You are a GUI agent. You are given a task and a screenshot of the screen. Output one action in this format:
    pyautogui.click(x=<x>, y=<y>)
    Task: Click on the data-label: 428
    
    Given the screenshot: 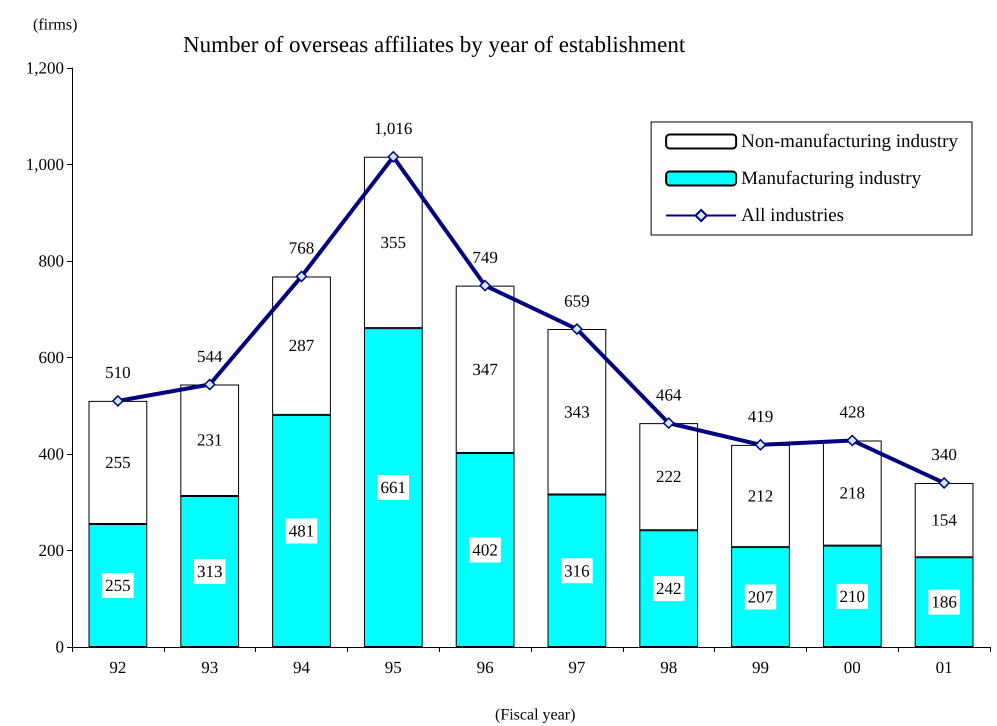 What is the action you would take?
    pyautogui.click(x=853, y=412)
    